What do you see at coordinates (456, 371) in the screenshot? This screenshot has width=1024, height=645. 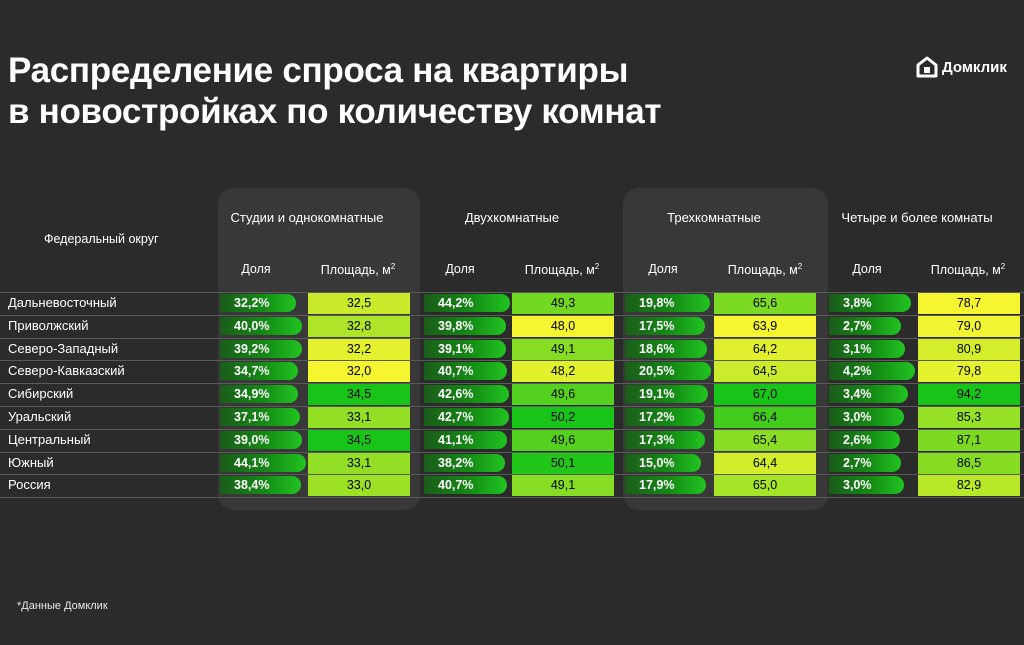 I see `share-value: 40,7%` at bounding box center [456, 371].